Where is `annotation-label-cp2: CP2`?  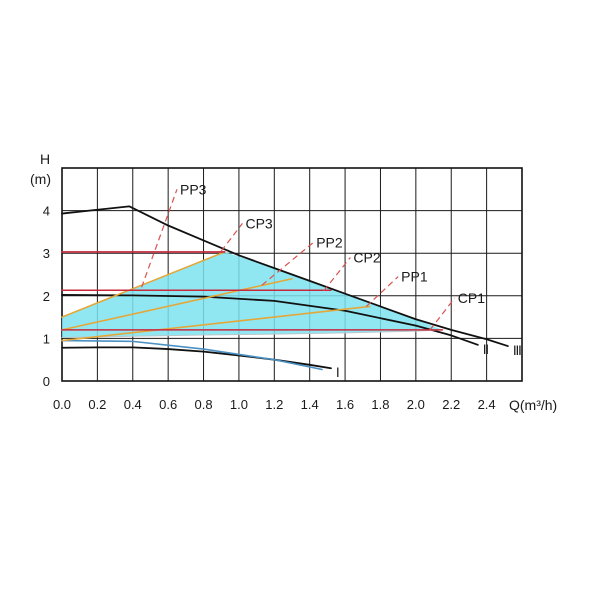 annotation-label-cp2: CP2 is located at coordinates (366, 257).